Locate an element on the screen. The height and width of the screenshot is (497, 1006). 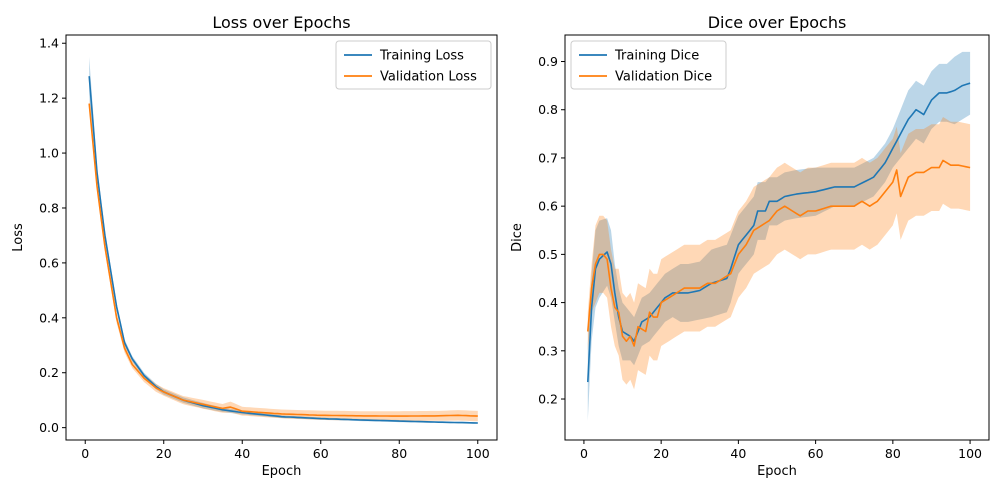
loss-x-tick-label: 0 is located at coordinates (85, 453).